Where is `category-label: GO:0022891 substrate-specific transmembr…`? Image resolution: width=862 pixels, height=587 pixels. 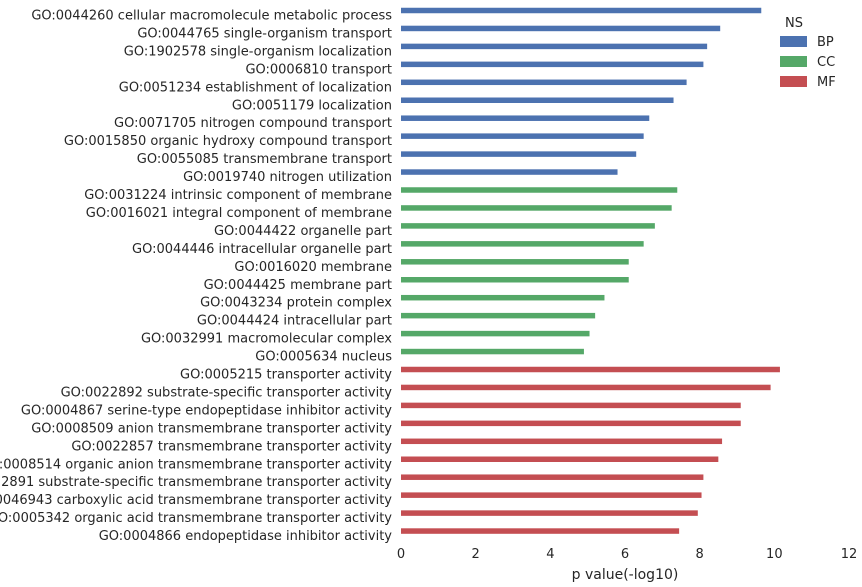 category-label: GO:0022891 substrate-specific transmembr… is located at coordinates (196, 482).